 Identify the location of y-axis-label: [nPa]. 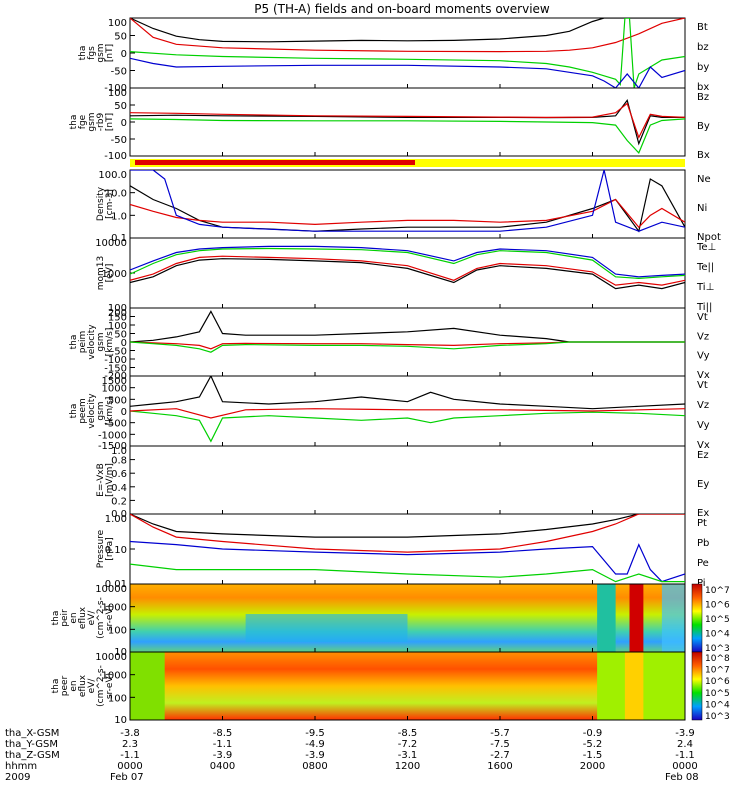
(110, 548).